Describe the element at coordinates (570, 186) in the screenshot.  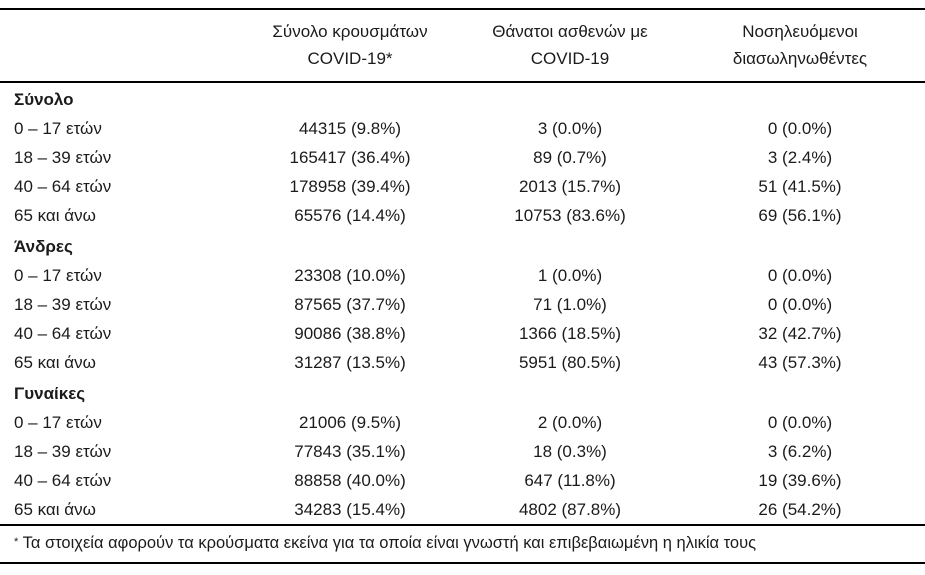
I see `deaths-cell: 2013 (15.7%)` at that location.